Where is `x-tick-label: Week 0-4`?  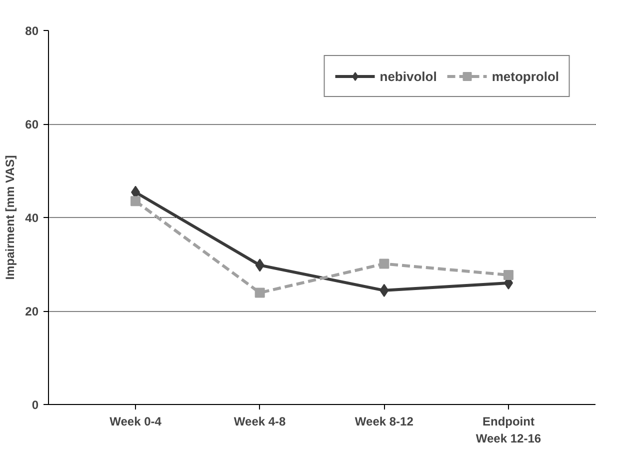 x-tick-label: Week 0-4 is located at coordinates (136, 421).